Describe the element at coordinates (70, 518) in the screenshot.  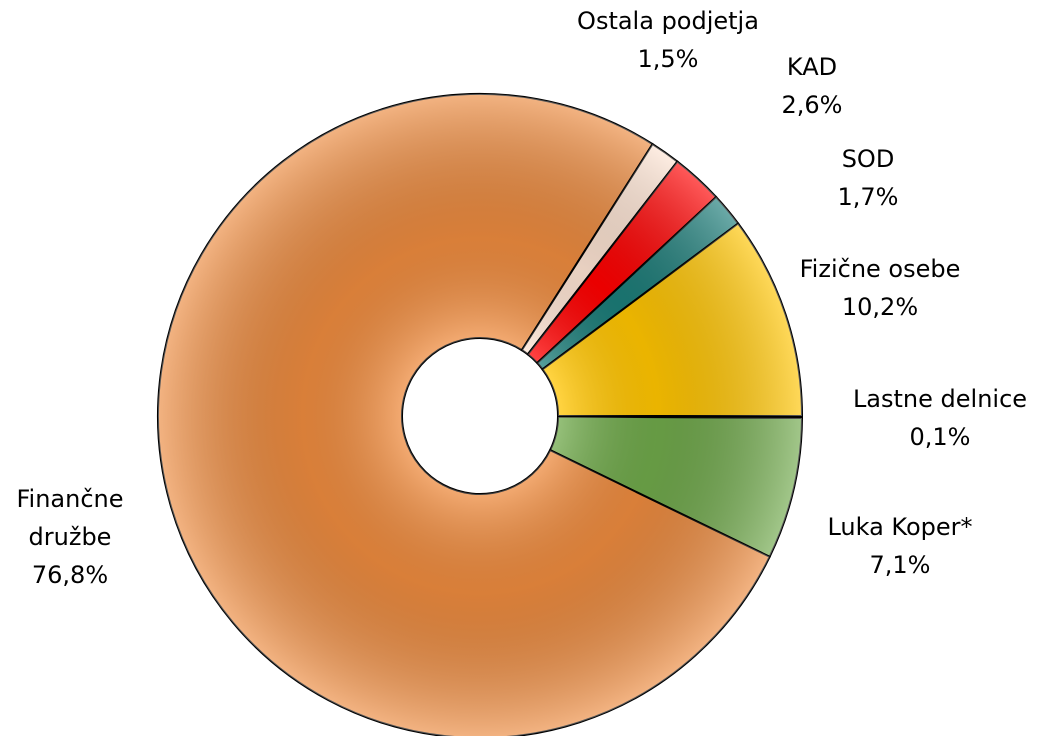
I see `category-label: Finančne družbe` at that location.